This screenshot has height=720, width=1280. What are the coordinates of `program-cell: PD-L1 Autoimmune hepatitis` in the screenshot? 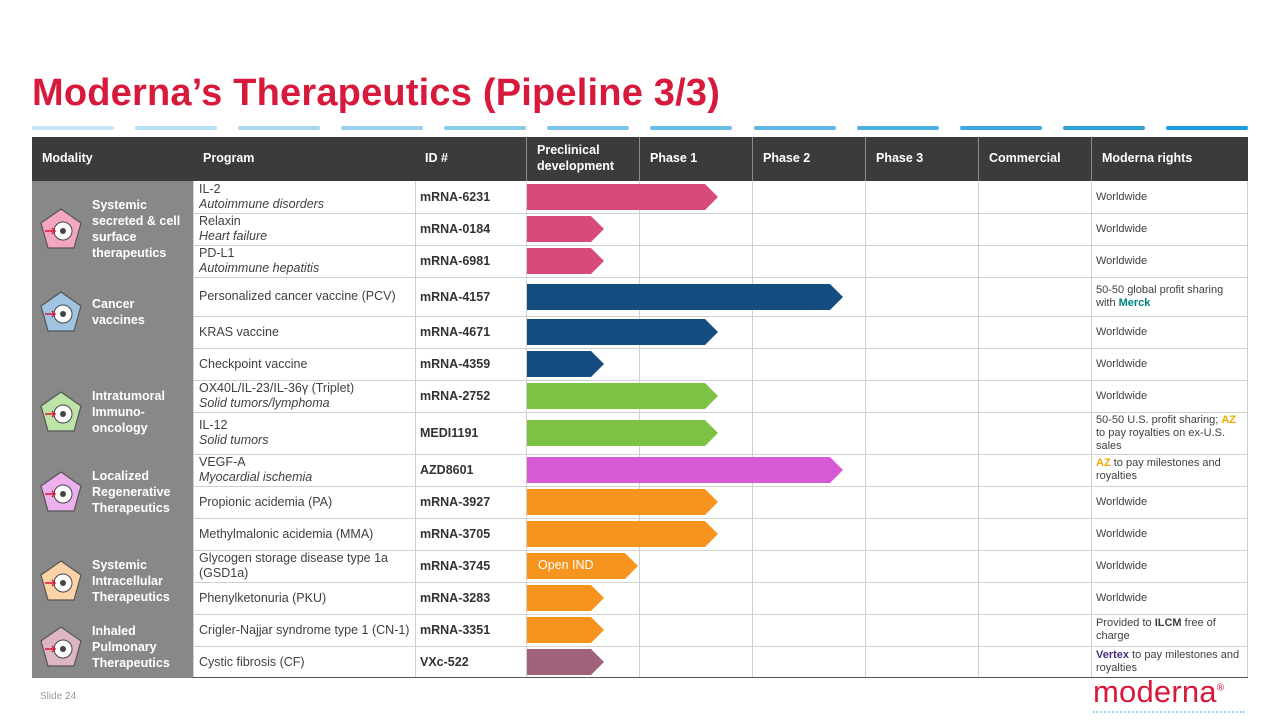 It's located at (305, 261).